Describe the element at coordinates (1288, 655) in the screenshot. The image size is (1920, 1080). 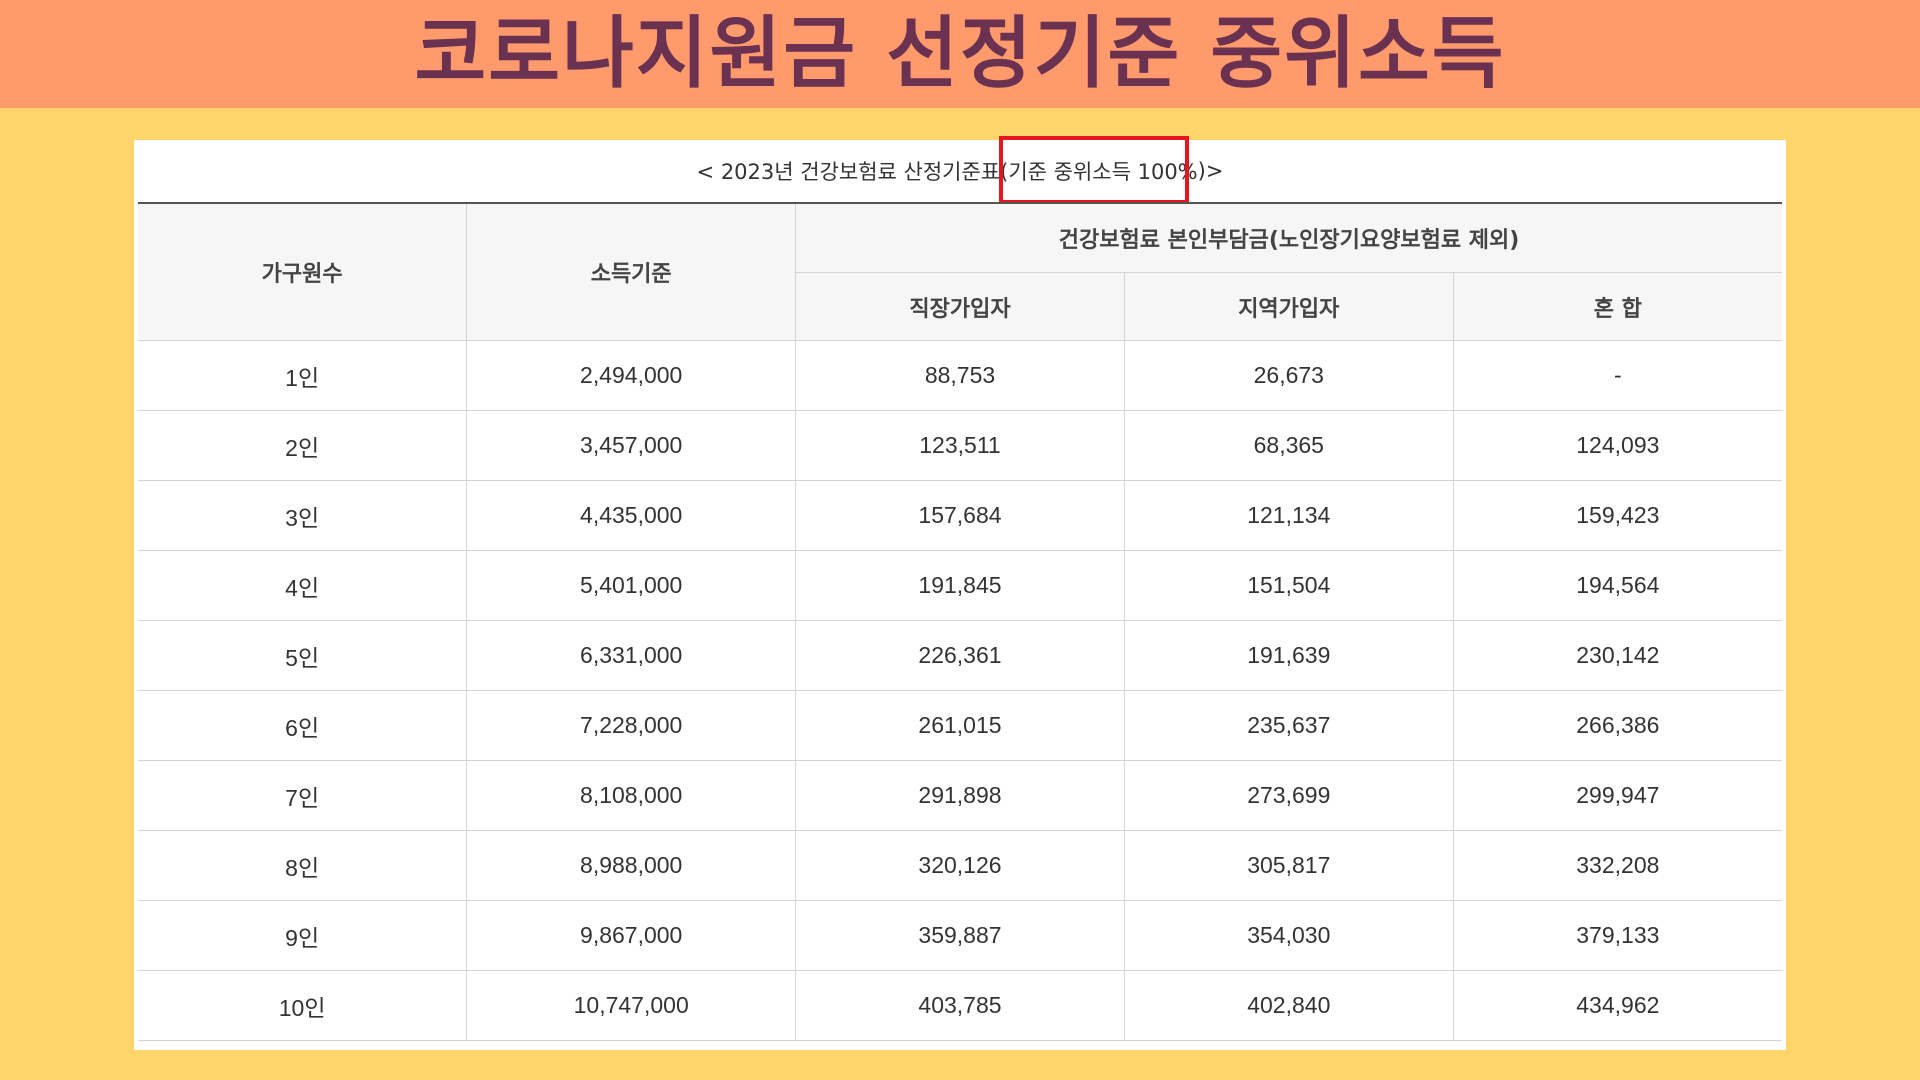
I see `cell-regional: 191,639` at that location.